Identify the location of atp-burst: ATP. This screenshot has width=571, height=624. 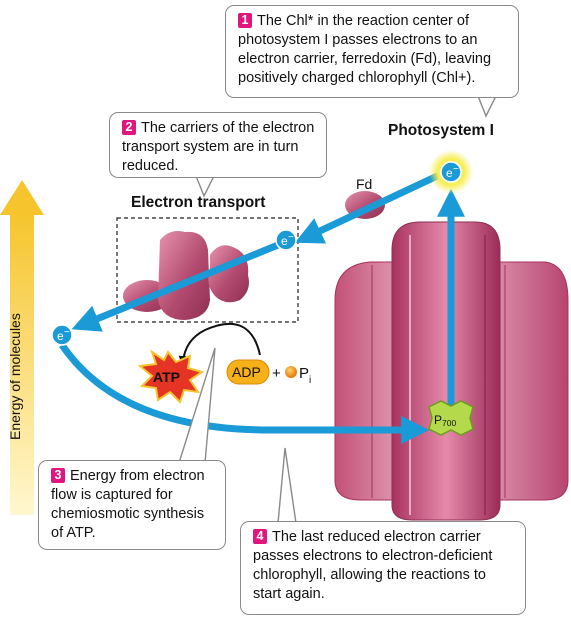
(171, 376).